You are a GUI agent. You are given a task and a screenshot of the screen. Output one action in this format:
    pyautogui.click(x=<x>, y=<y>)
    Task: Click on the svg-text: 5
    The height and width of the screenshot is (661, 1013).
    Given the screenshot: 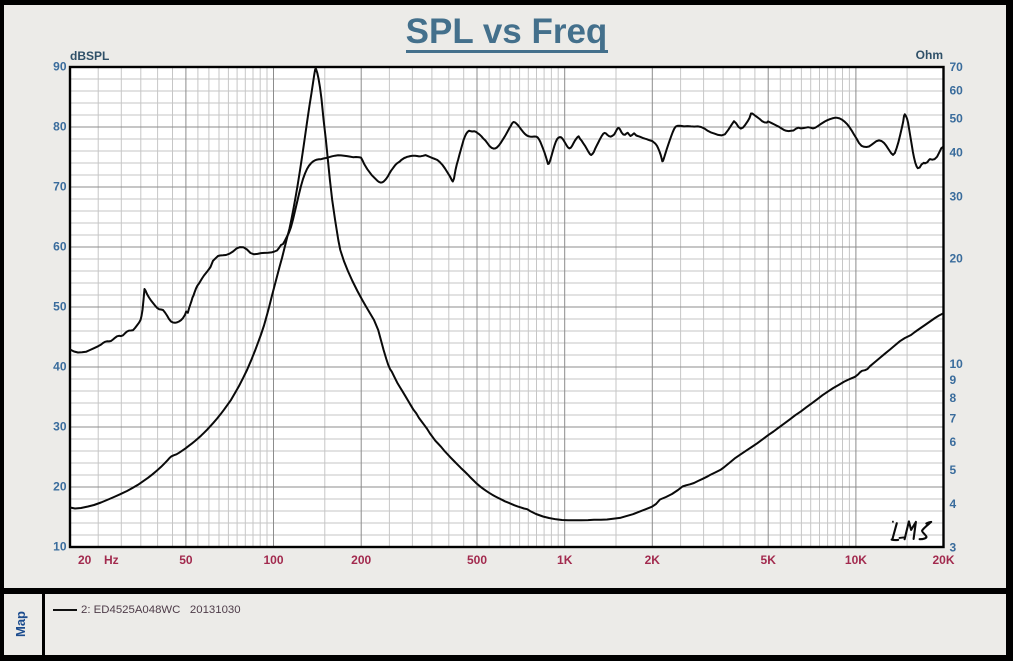 What is the action you would take?
    pyautogui.click(x=953, y=470)
    